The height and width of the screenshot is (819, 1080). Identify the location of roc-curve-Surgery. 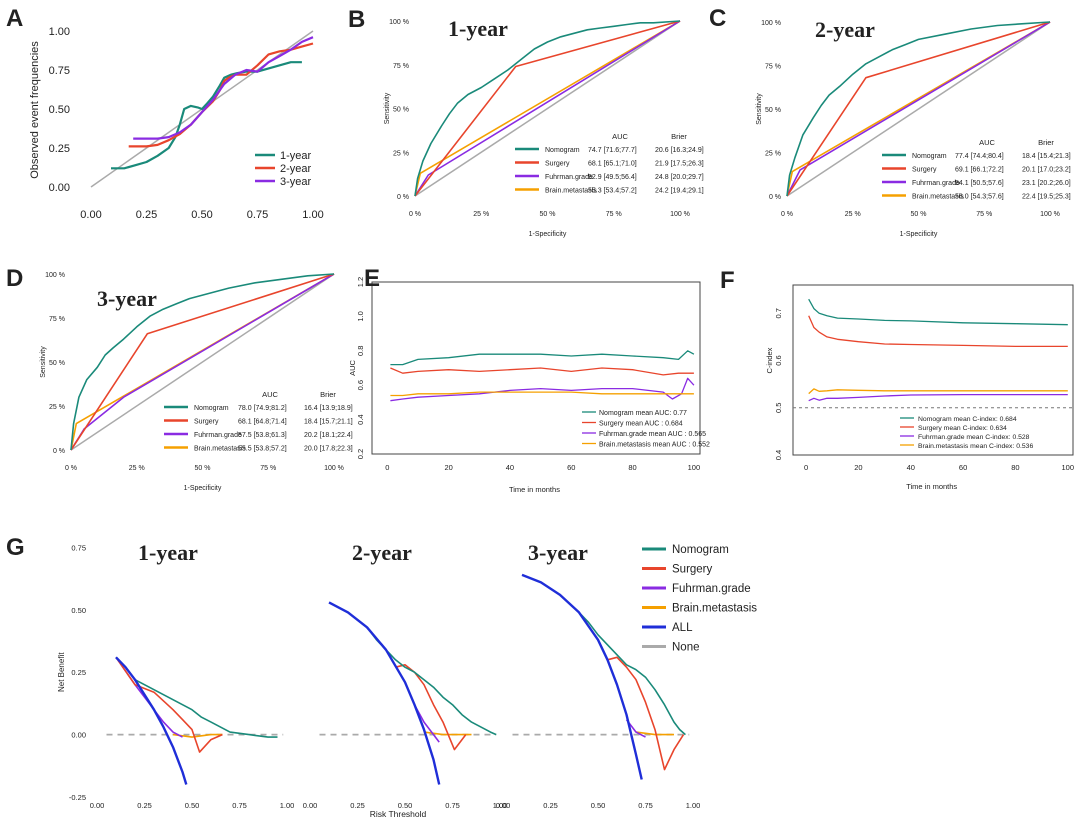
(547, 108).